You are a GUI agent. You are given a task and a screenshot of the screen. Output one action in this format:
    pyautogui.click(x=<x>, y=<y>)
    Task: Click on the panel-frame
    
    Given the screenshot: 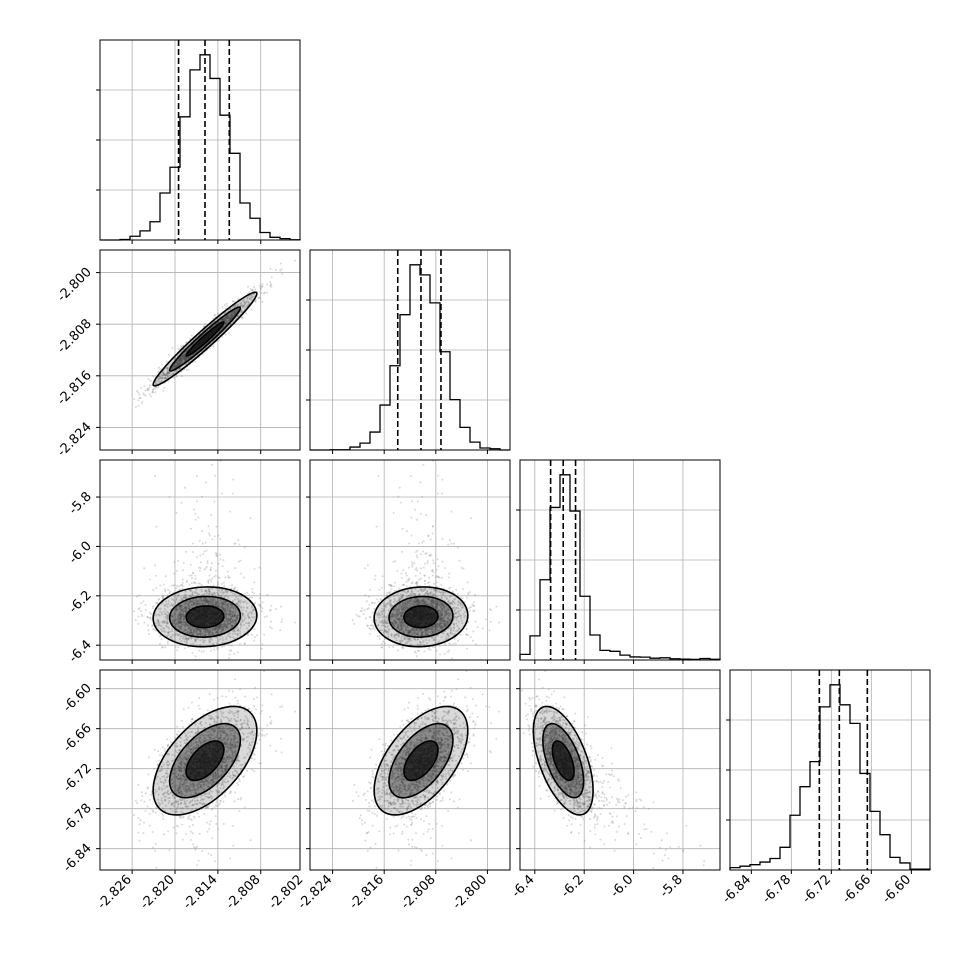 What is the action you would take?
    pyautogui.click(x=830, y=770)
    